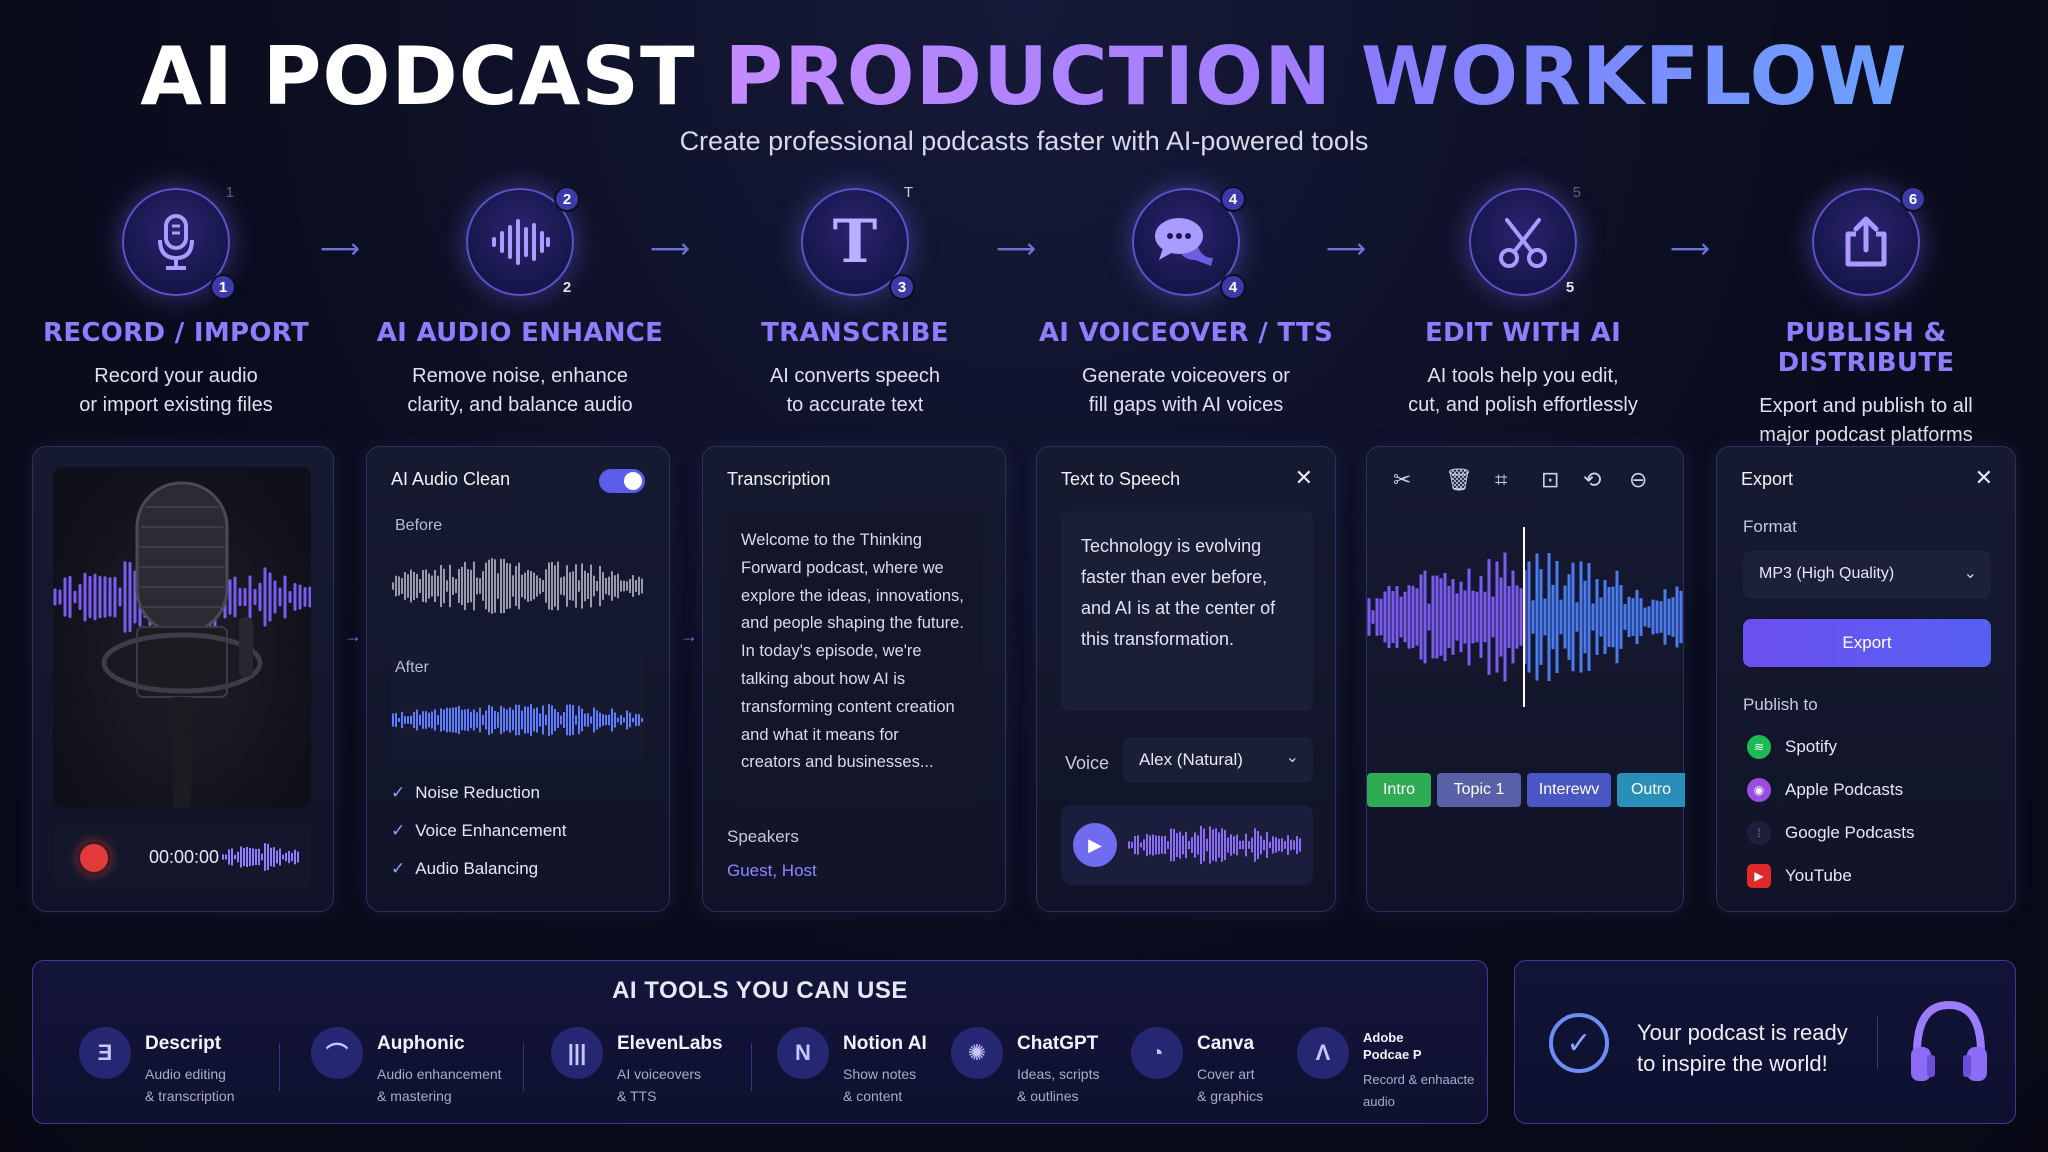 The image size is (2048, 1152). I want to click on step-circle: 1 1, so click(179, 242).